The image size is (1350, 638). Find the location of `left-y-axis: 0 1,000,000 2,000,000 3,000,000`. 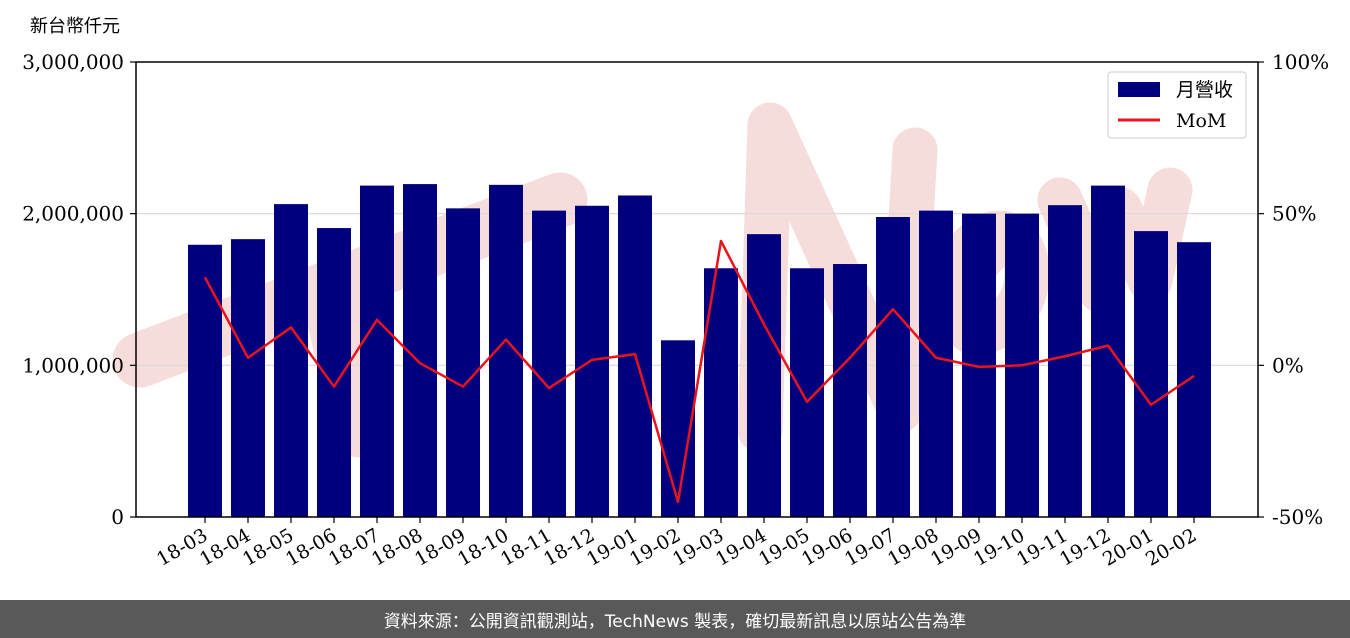

left-y-axis: 0 1,000,000 2,000,000 3,000,000 is located at coordinates (79, 289).